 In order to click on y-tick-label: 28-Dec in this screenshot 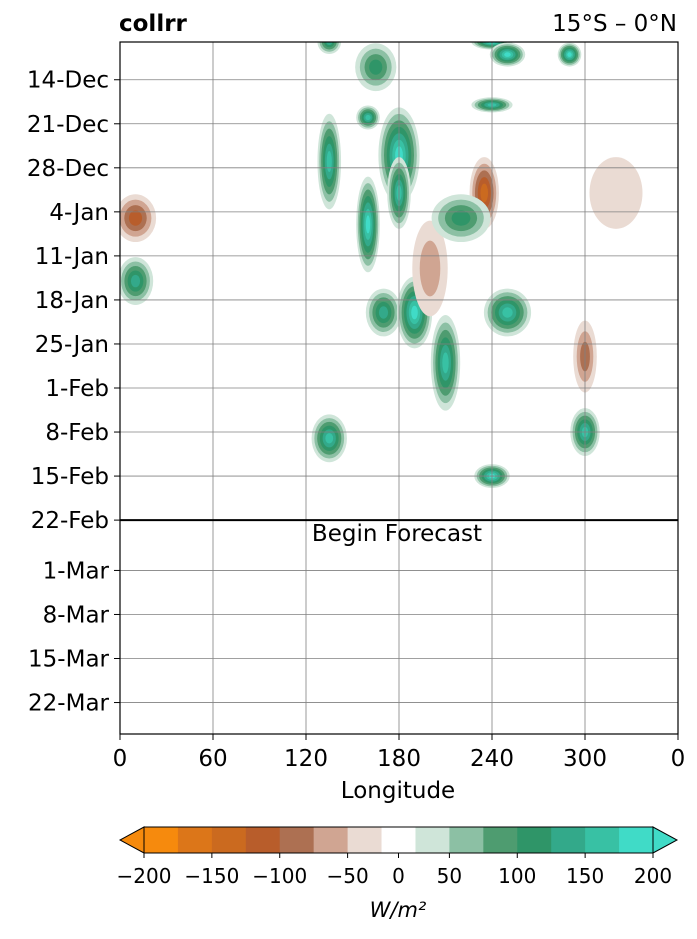, I will do `click(68, 169)`.